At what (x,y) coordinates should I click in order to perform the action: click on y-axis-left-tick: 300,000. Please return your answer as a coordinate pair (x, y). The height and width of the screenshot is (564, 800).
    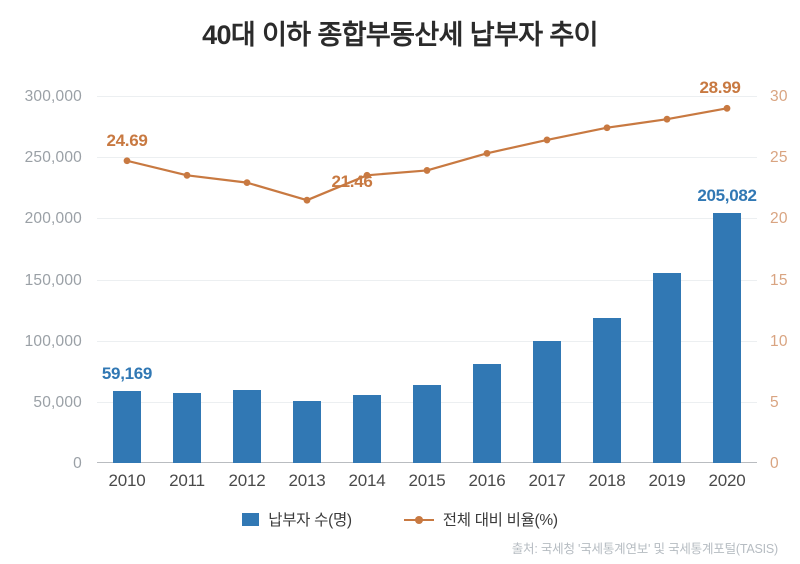
    Looking at the image, I should click on (53, 96).